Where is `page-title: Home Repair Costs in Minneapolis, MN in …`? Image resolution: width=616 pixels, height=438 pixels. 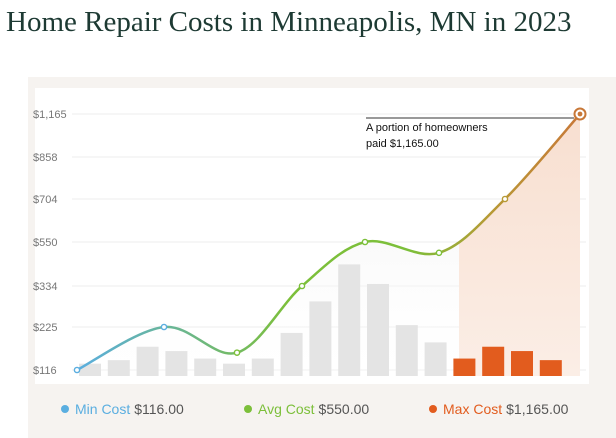
page-title: Home Repair Costs in Minneapolis, MN in … is located at coordinates (289, 22).